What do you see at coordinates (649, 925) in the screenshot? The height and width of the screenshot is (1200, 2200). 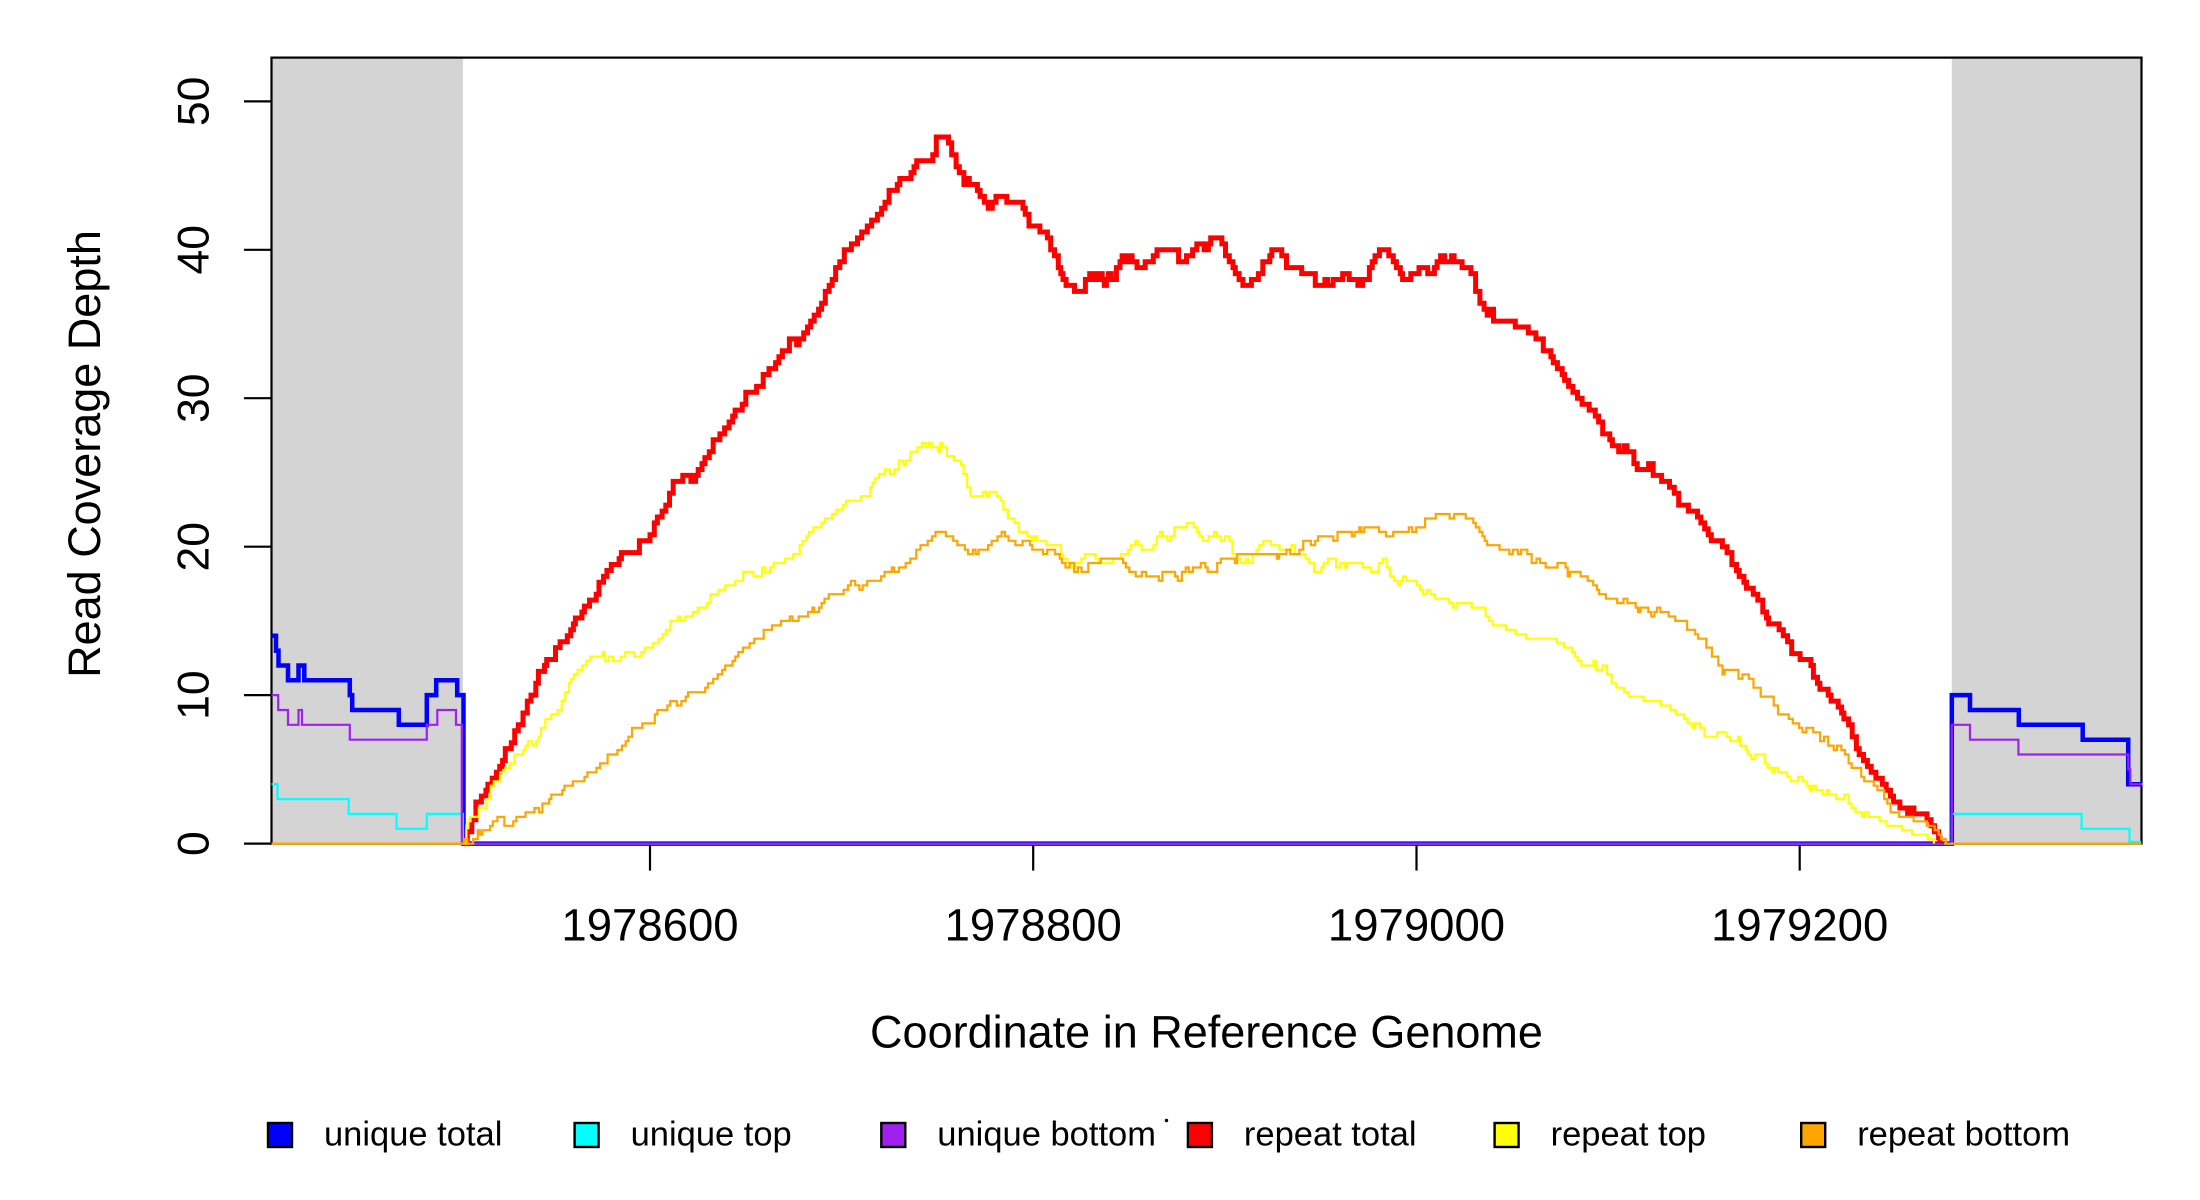 I see `svg-text: 1978600` at bounding box center [649, 925].